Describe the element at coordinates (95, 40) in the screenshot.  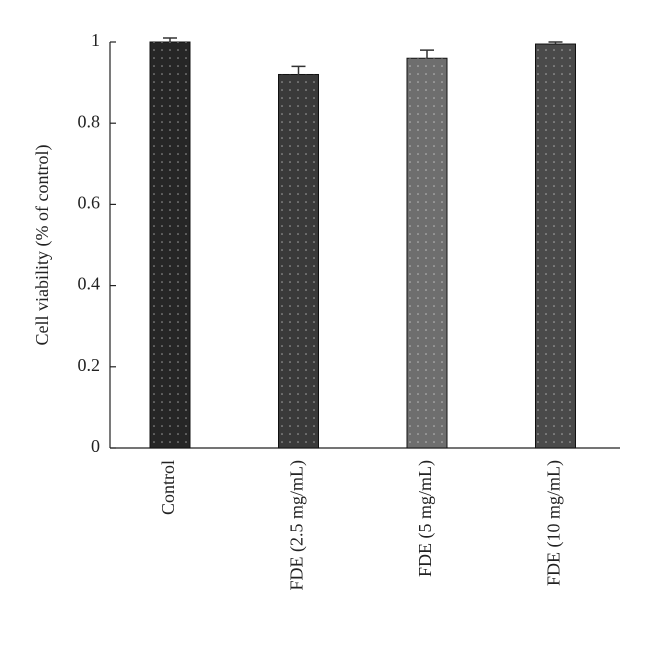
I see `y-tick-label: 1` at that location.